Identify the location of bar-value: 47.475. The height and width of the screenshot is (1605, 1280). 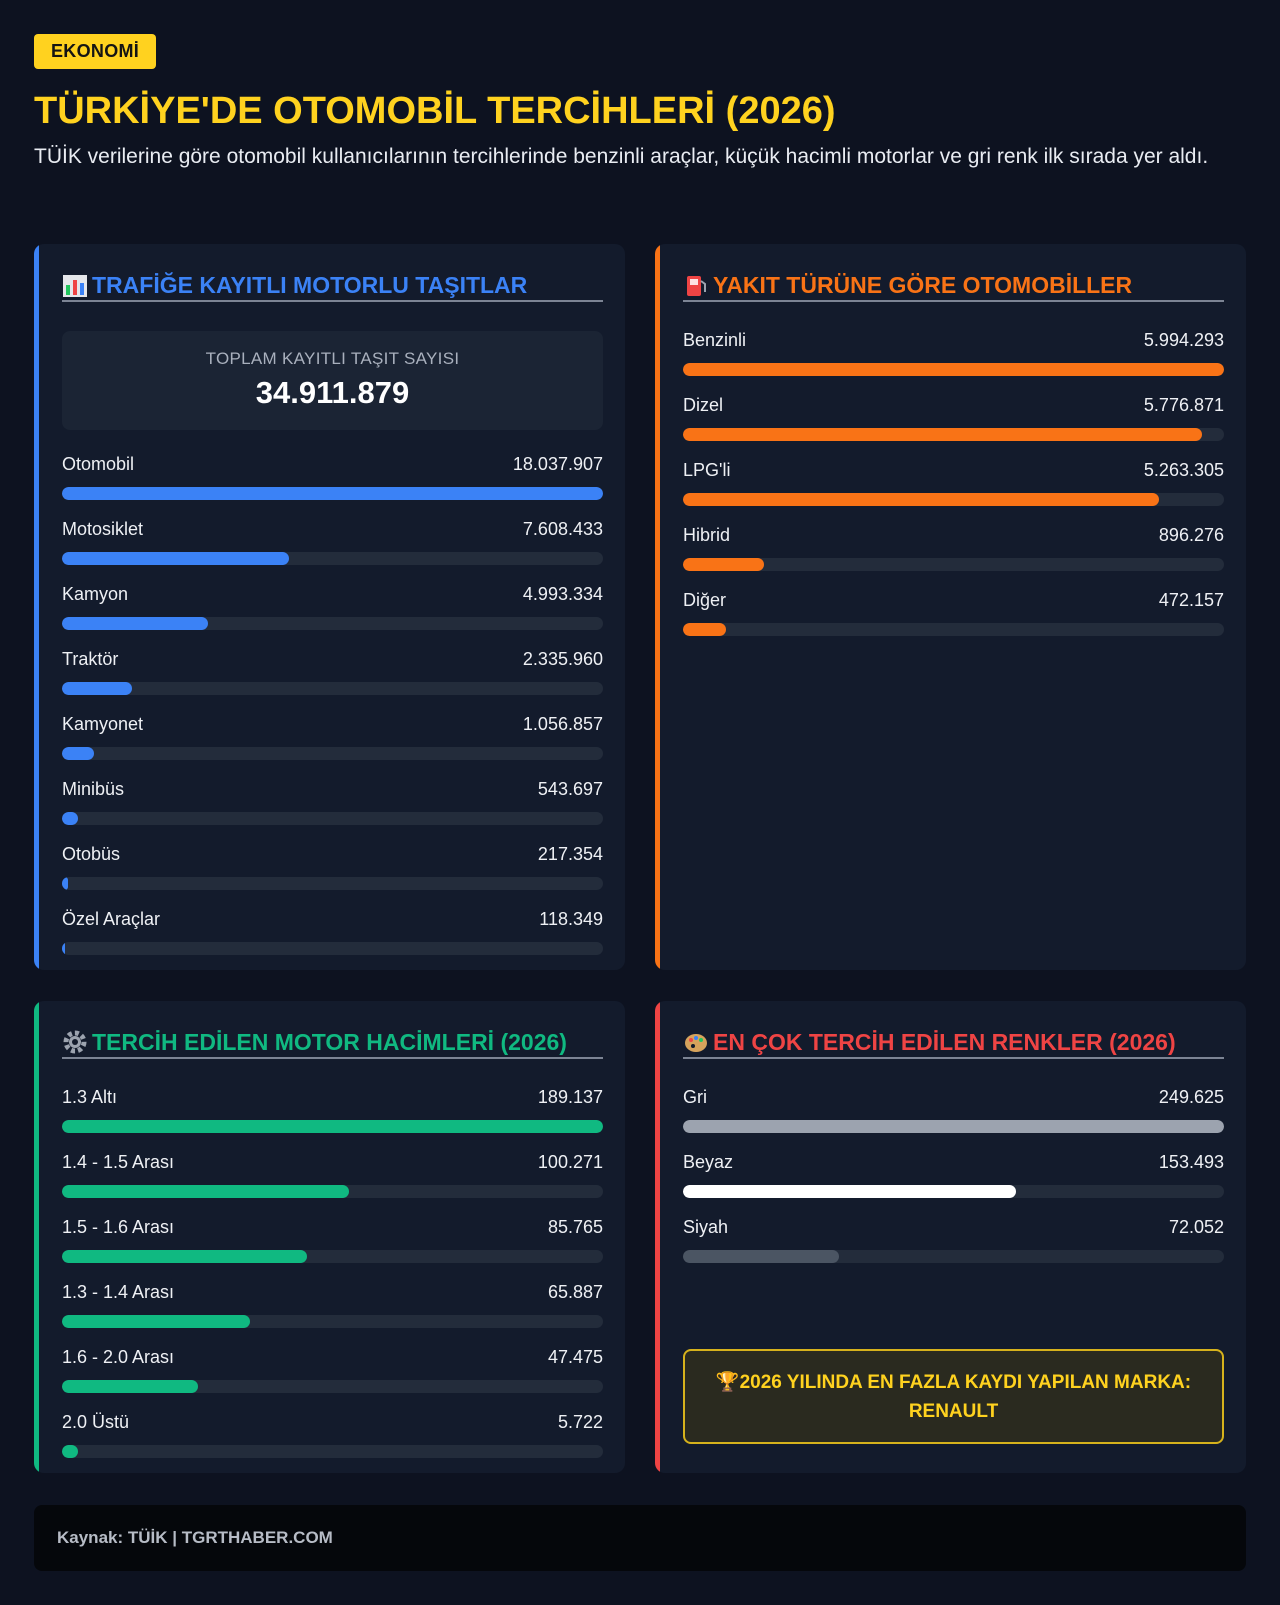
(575, 1357).